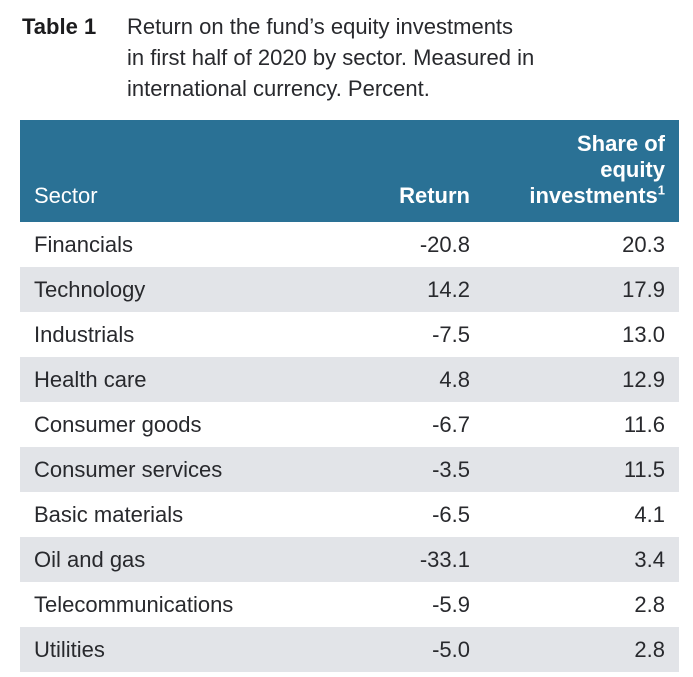  Describe the element at coordinates (593, 195) in the screenshot. I see `share-header-word: investments` at that location.